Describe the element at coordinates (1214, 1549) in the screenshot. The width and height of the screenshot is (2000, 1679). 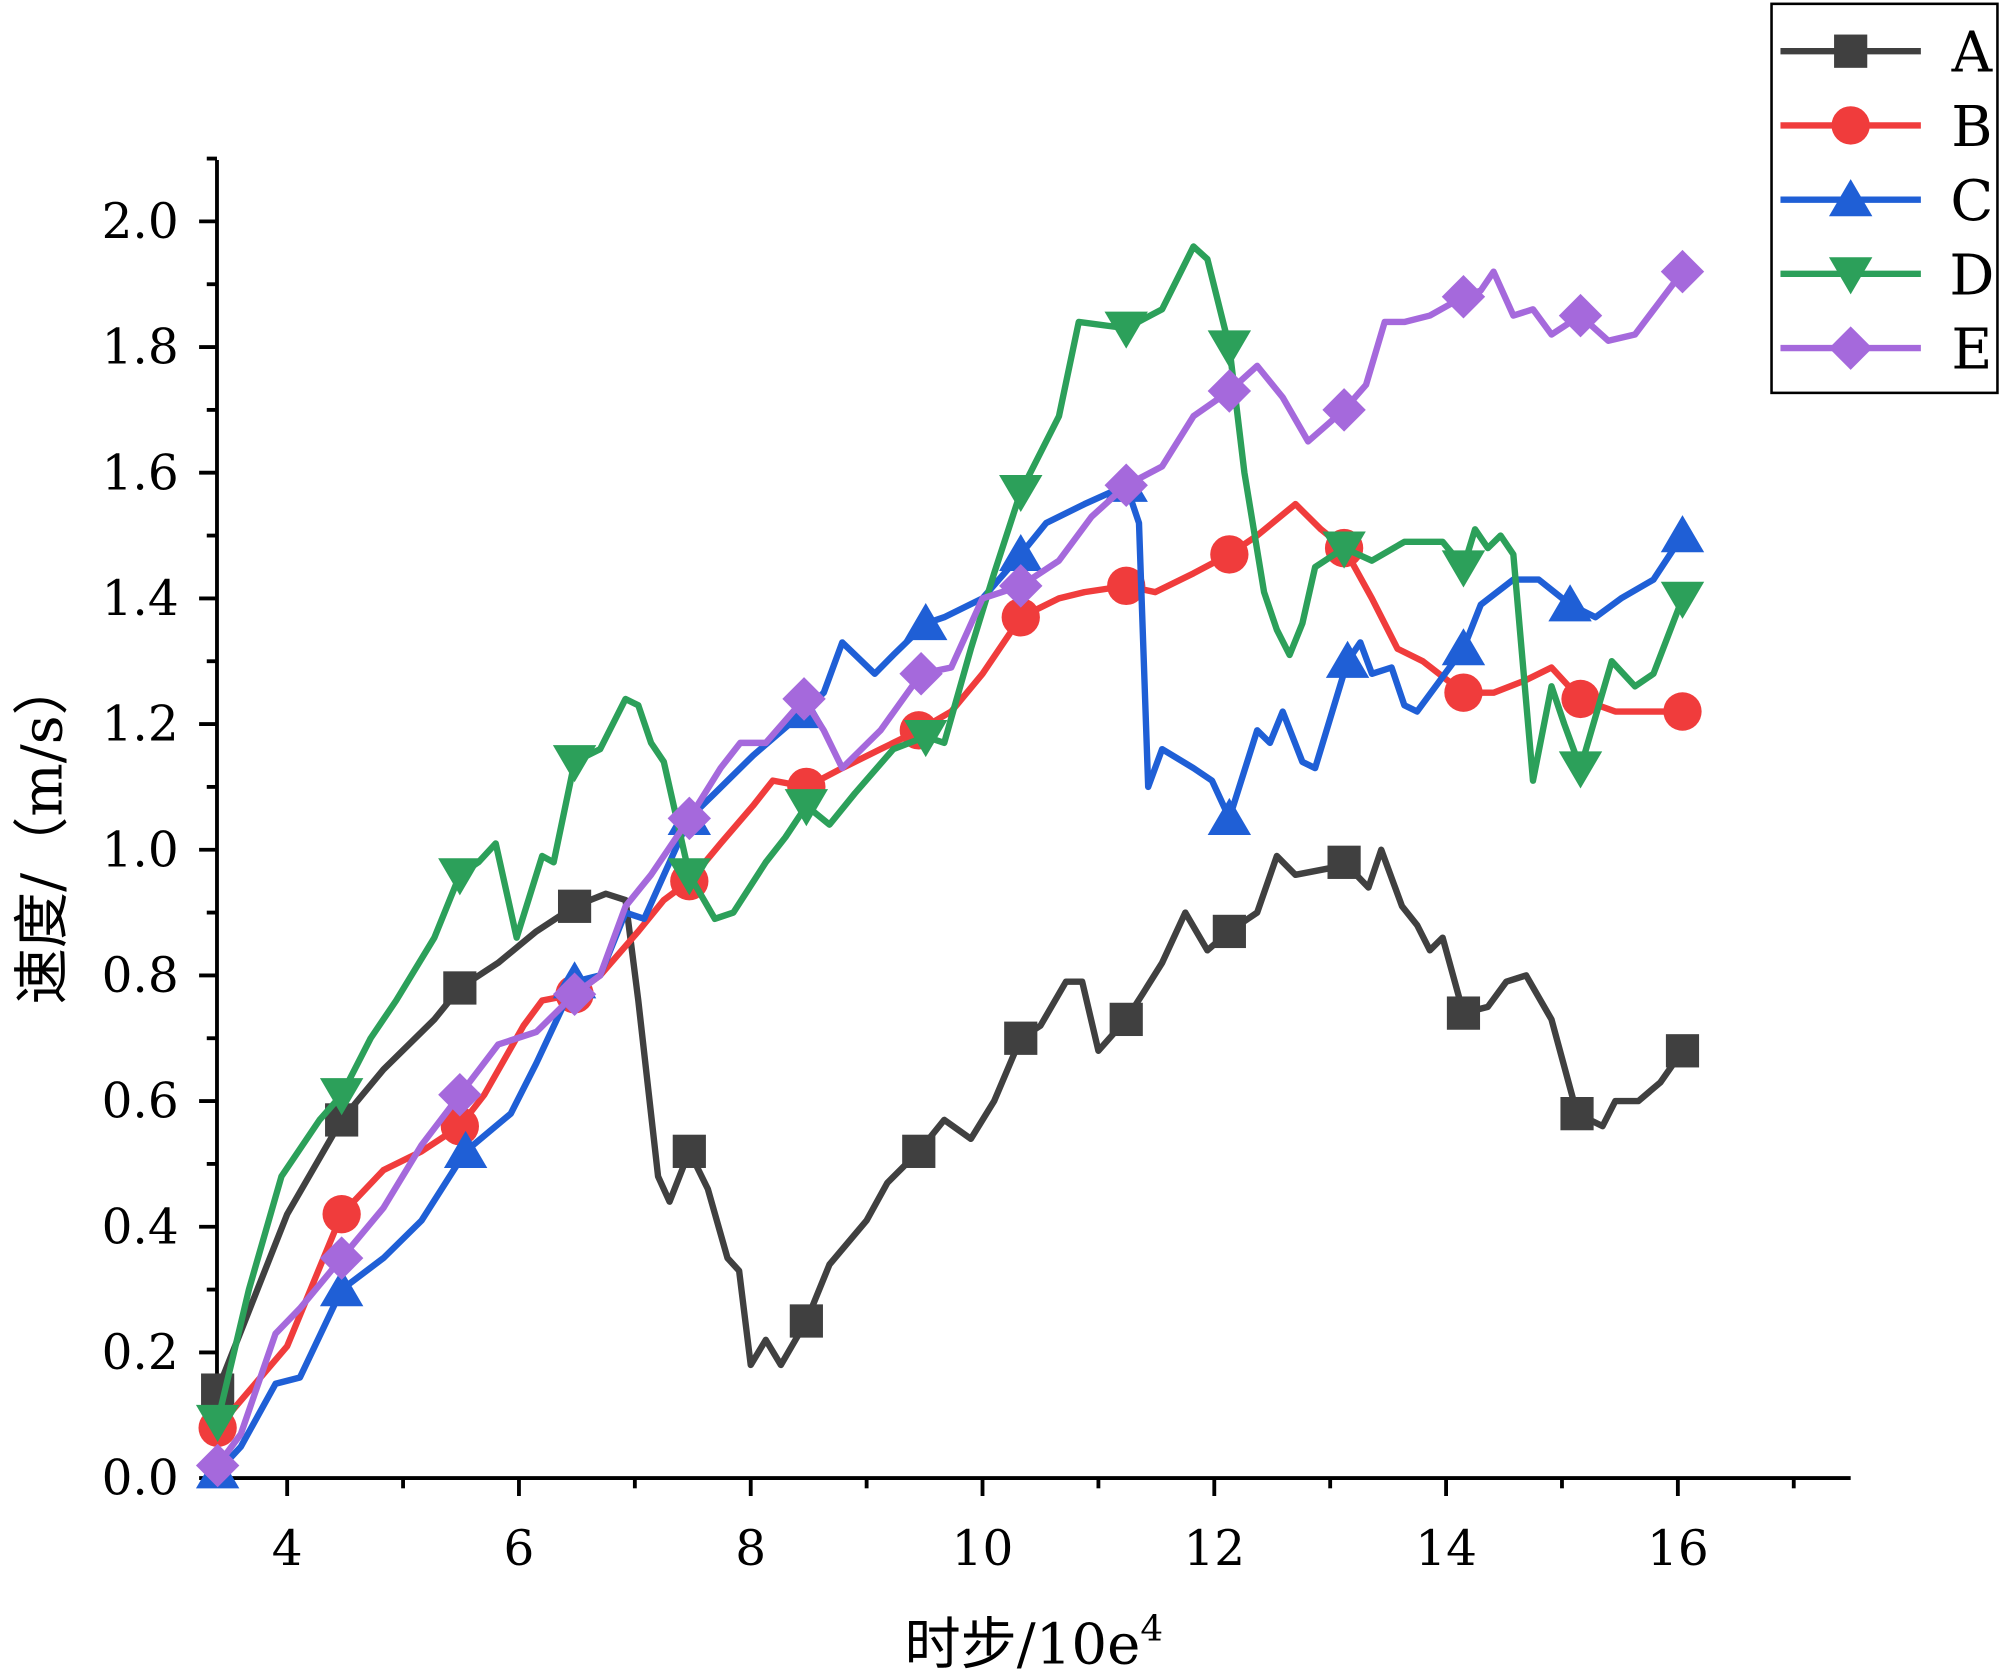
I see `x-tick-label: 12` at that location.